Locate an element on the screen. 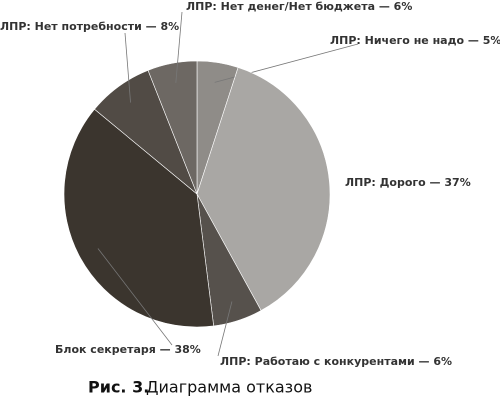 The height and width of the screenshot is (406, 500). slice-label: ЛПР: Работаю с конкурентами — 6% is located at coordinates (336, 361).